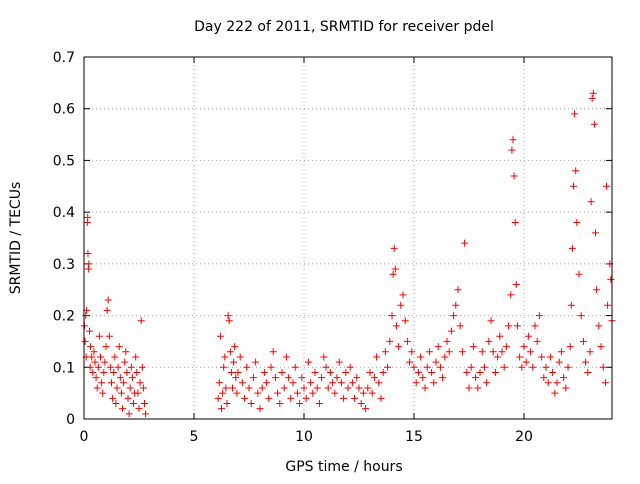  What do you see at coordinates (64, 265) in the screenshot?
I see `y-tick-label: 0.3` at bounding box center [64, 265].